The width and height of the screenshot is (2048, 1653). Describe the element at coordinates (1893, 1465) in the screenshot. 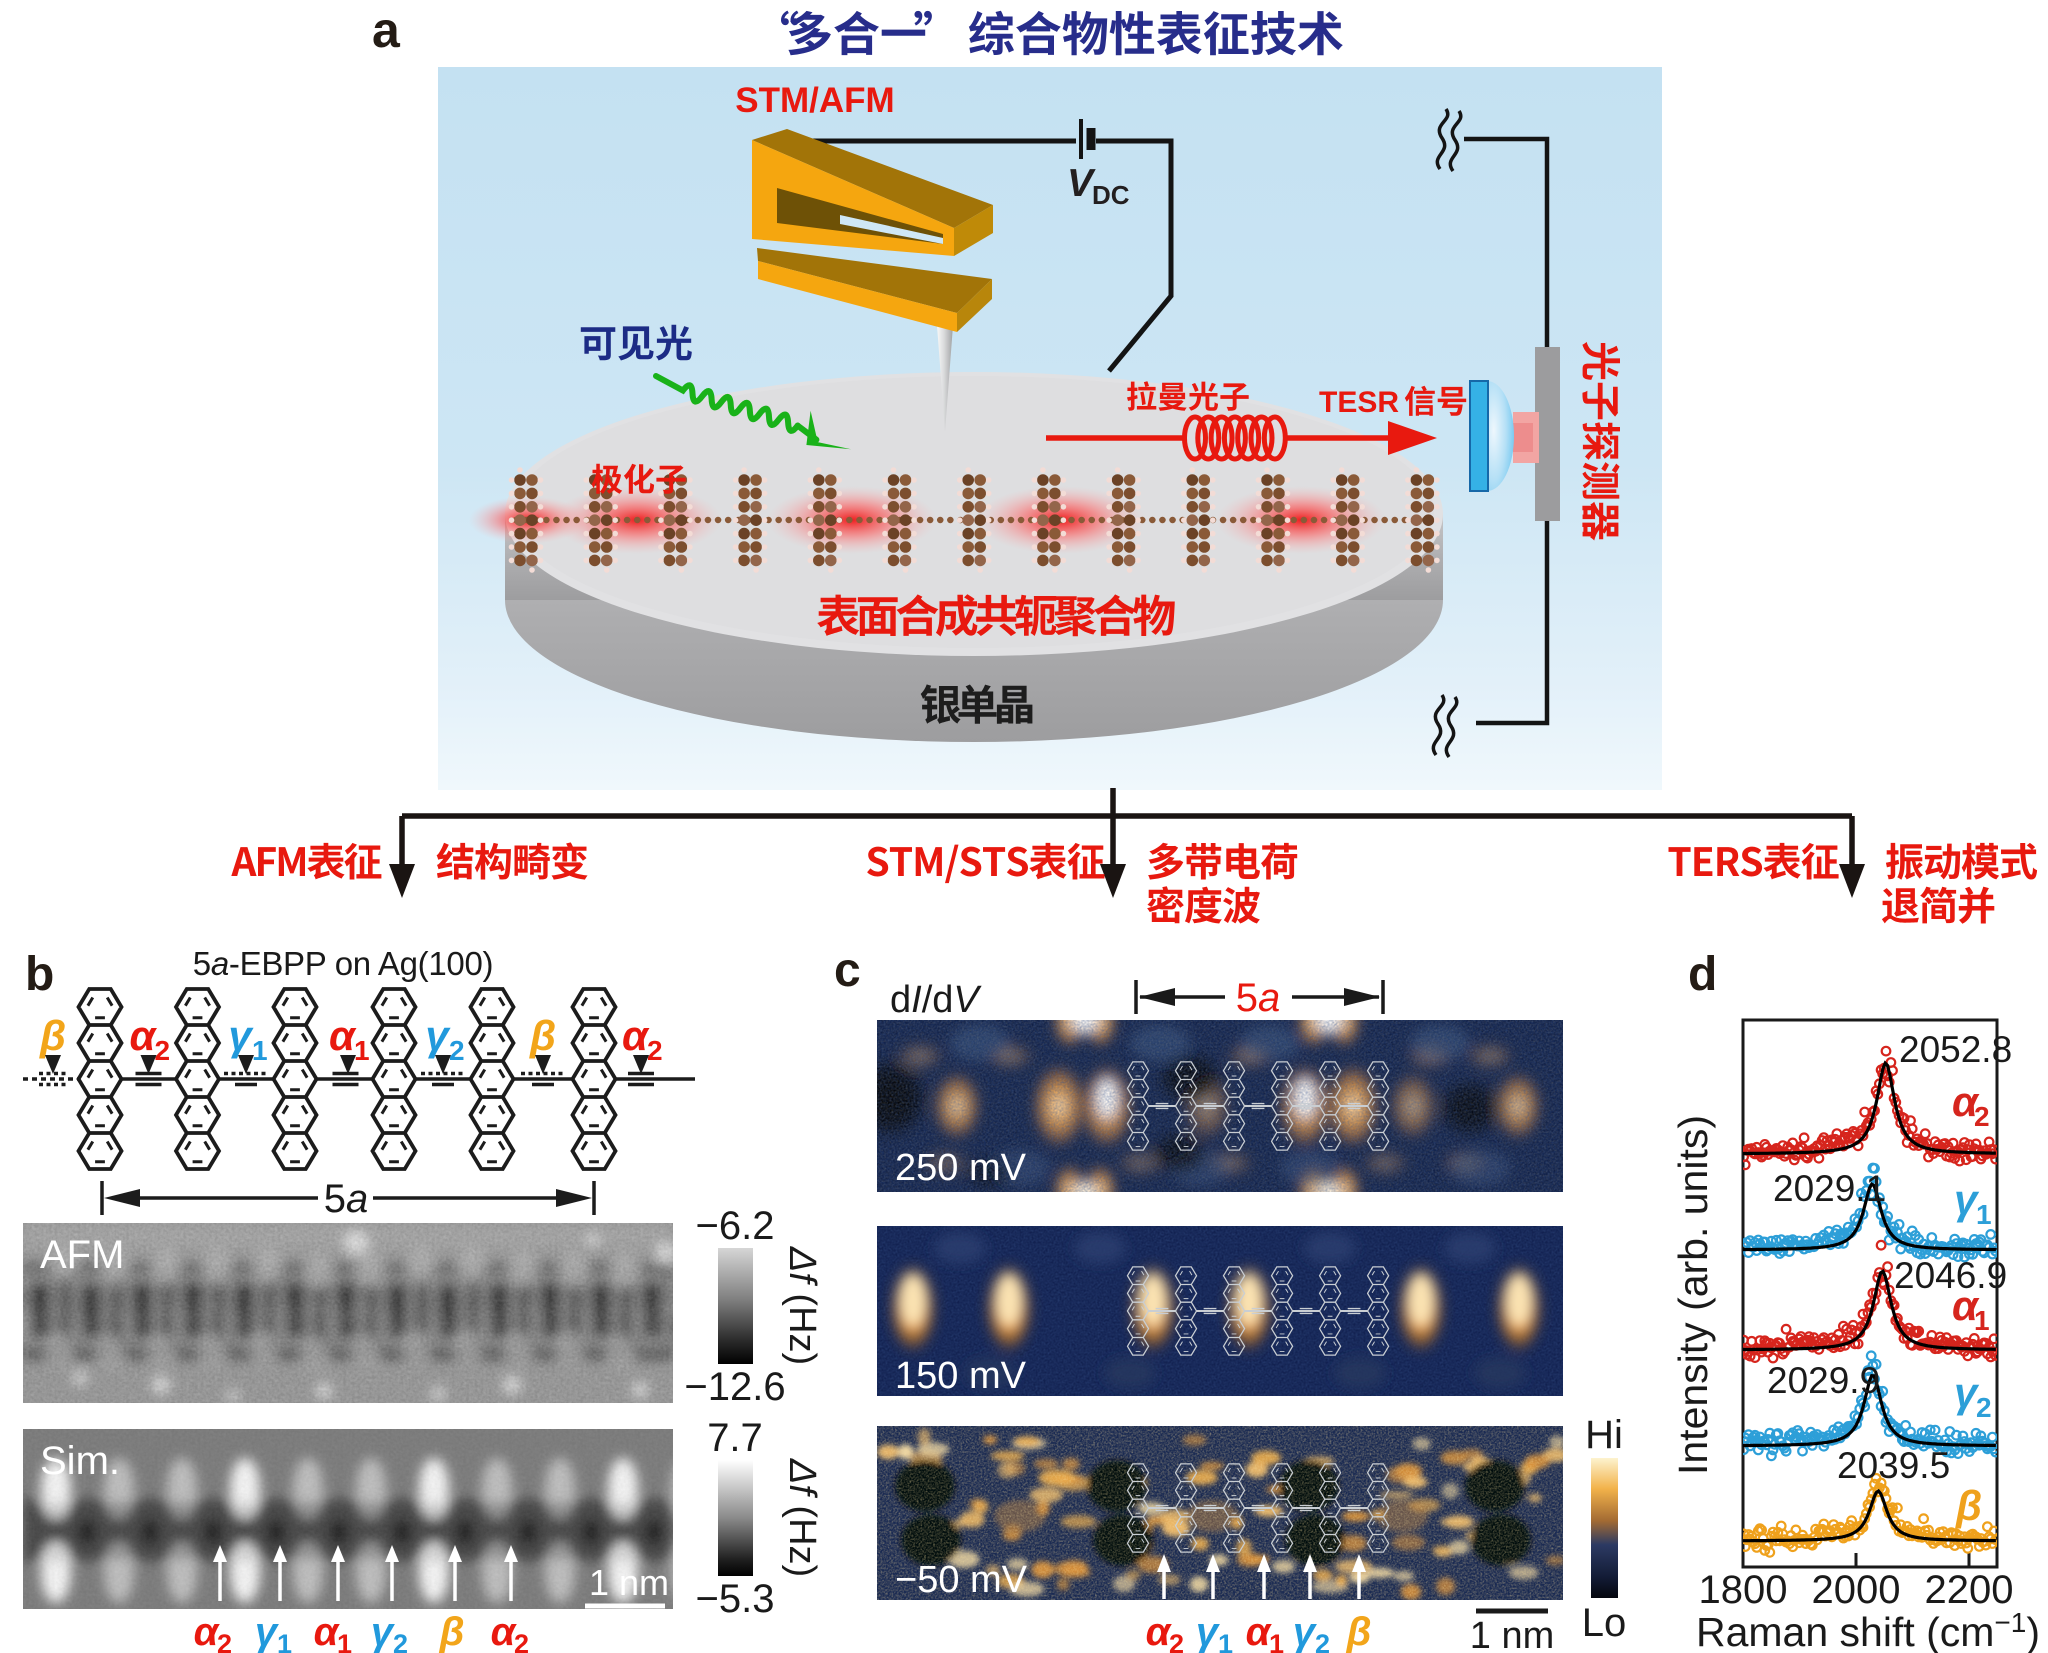

I see `svg-text: 2039.5` at that location.